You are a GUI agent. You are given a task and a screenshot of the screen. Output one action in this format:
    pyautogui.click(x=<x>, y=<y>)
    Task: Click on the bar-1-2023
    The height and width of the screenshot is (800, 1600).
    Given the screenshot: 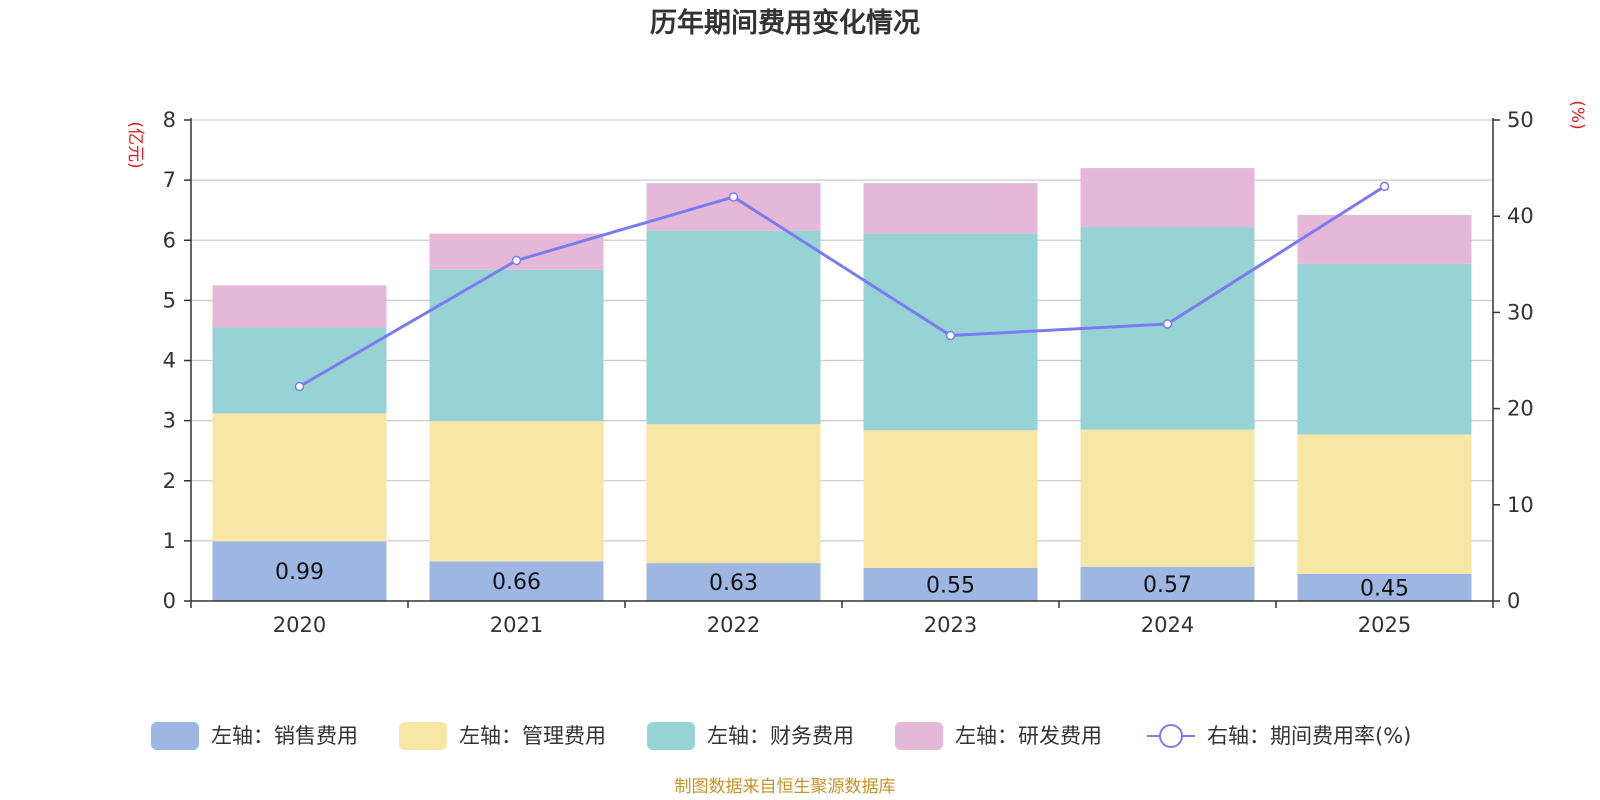 What is the action you would take?
    pyautogui.click(x=950, y=584)
    